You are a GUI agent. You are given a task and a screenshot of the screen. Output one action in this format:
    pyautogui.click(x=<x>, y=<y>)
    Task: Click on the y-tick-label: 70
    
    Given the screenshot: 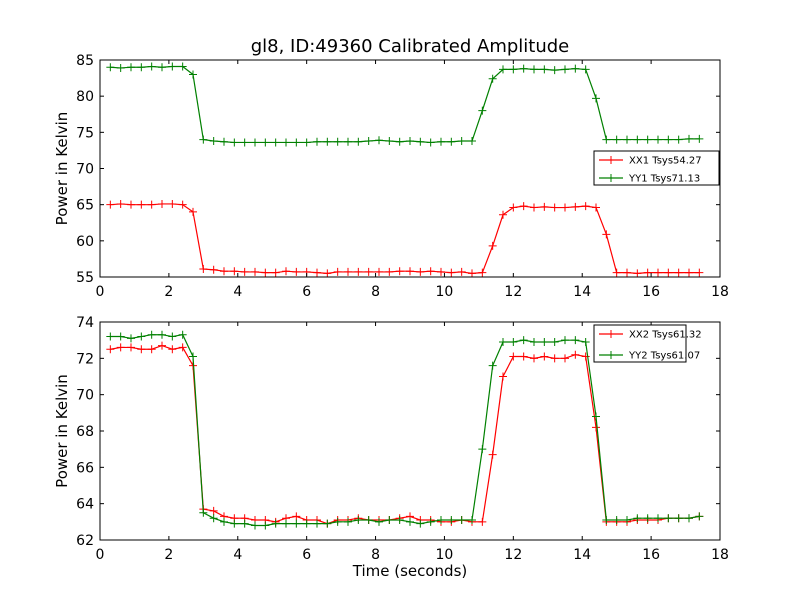 What is the action you would take?
    pyautogui.click(x=85, y=170)
    